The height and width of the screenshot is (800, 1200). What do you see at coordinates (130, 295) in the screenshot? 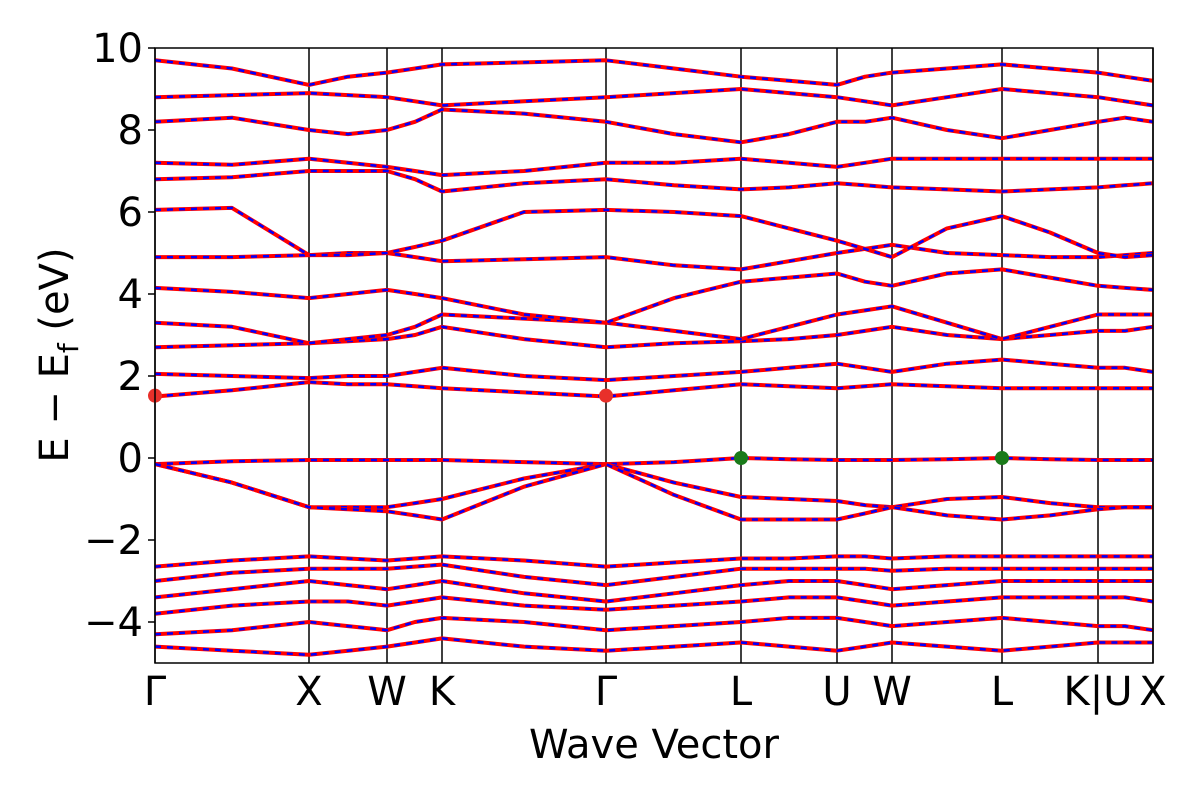
I see `y-tick-label: 4` at bounding box center [130, 295].